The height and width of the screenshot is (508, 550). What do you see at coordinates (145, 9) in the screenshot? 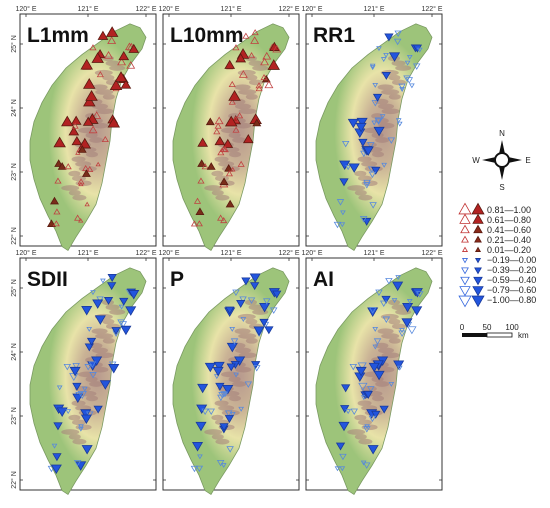
I see `lon-tick-label: 122° E` at bounding box center [145, 9].